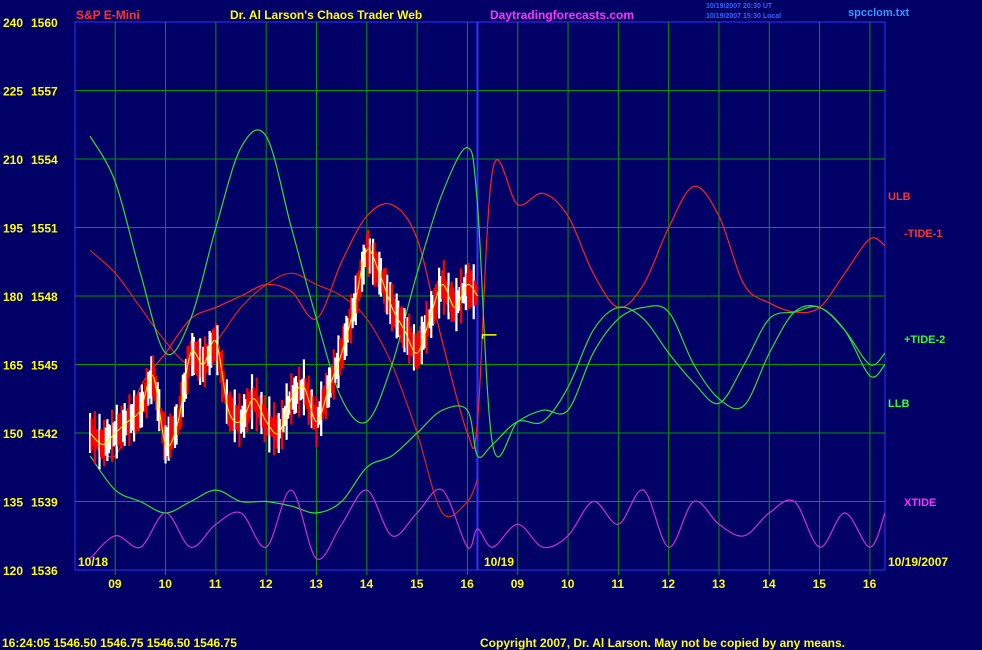 This screenshot has height=650, width=982. I want to click on file-label: spcclom.txt, so click(878, 13).